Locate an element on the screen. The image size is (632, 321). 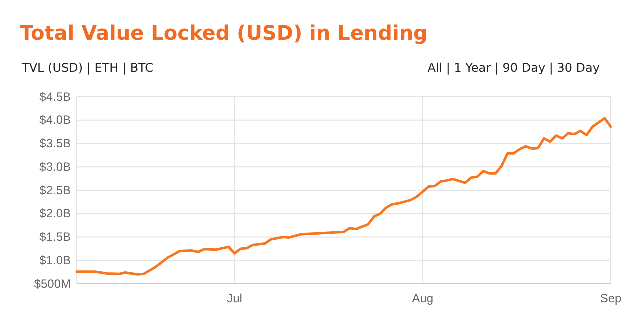
y-tick-label: $4.0B is located at coordinates (55, 120).